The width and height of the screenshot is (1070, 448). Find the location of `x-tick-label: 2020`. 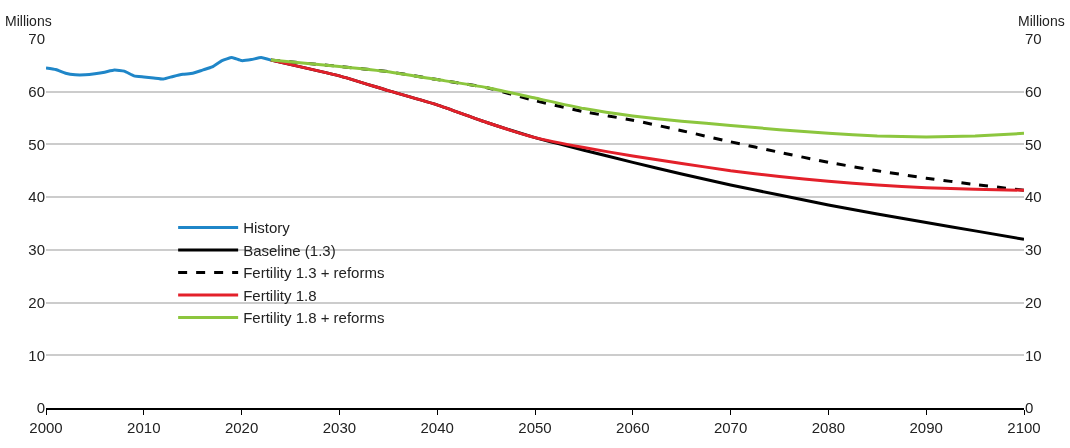

x-tick-label: 2020 is located at coordinates (241, 427).